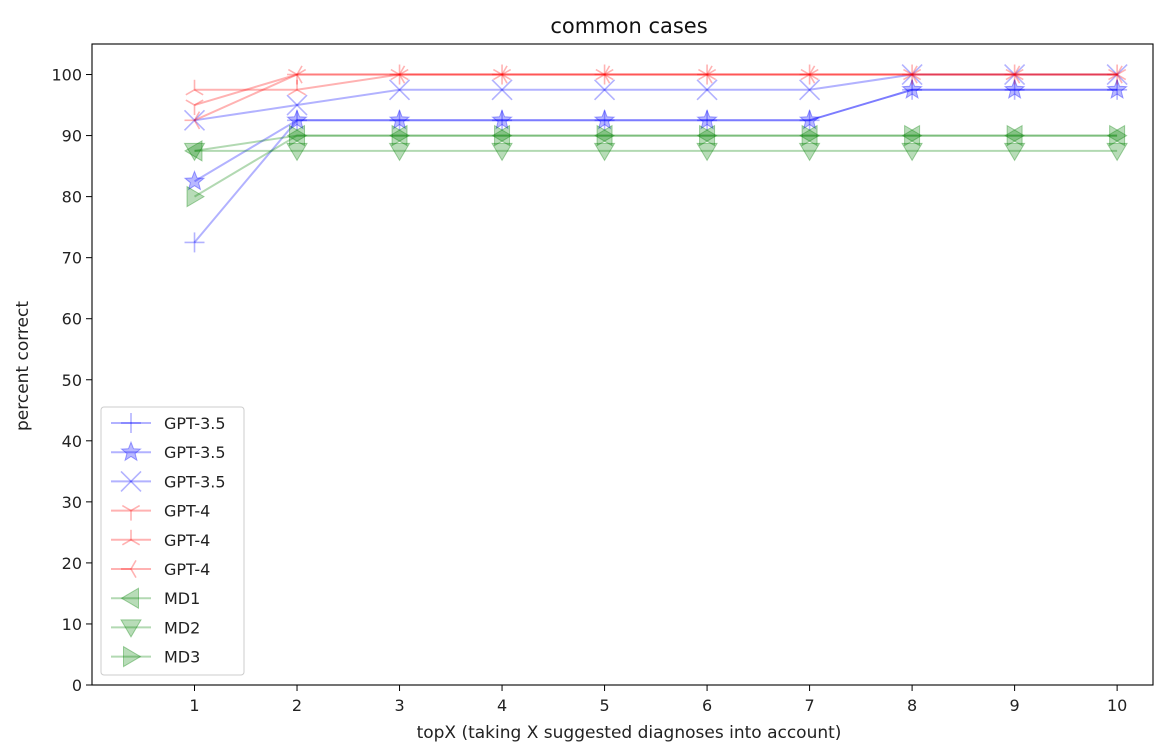 The width and height of the screenshot is (1155, 743). What do you see at coordinates (809, 705) in the screenshot?
I see `x-tick-label: 7` at bounding box center [809, 705].